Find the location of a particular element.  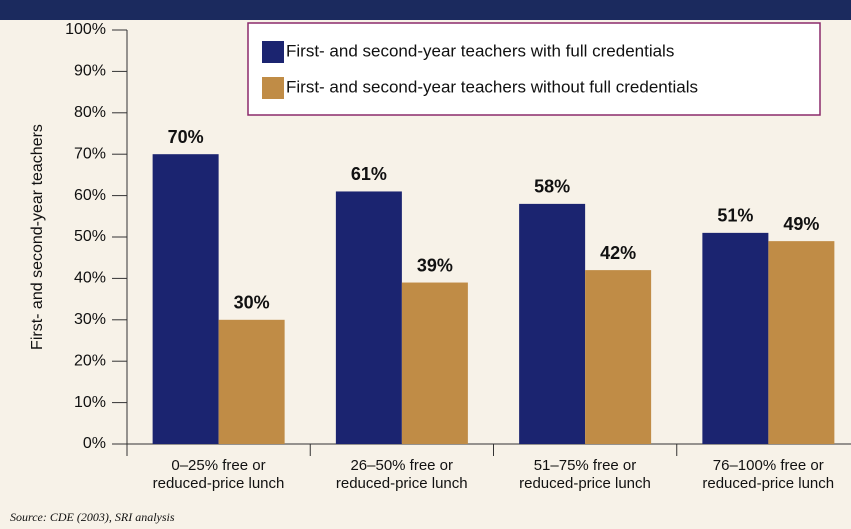

y-tick-label: 60% is located at coordinates (90, 195).